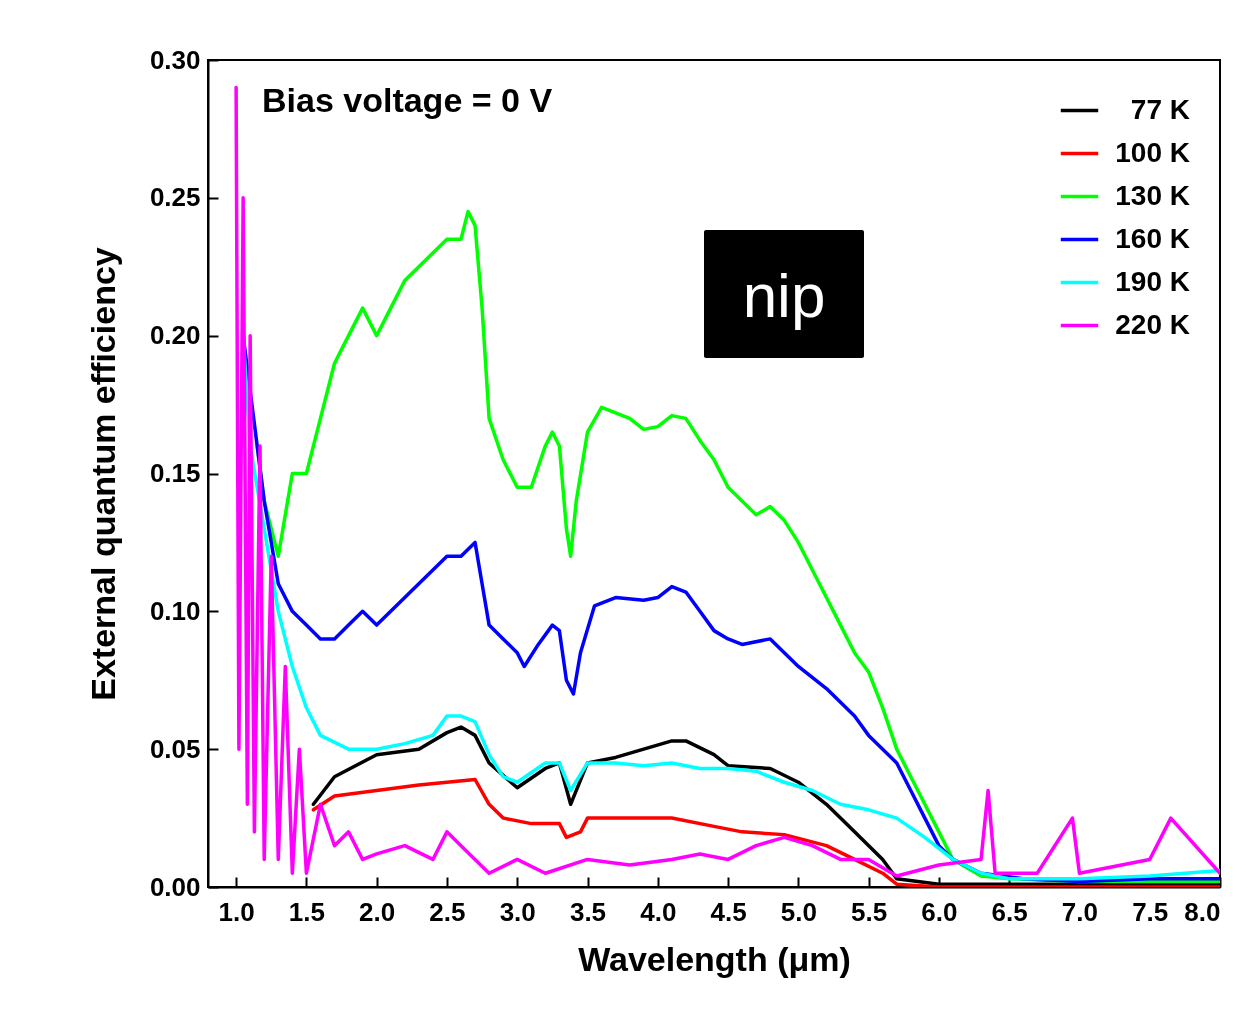 This screenshot has height=1027, width=1248. I want to click on annotation: nip, so click(784, 295).